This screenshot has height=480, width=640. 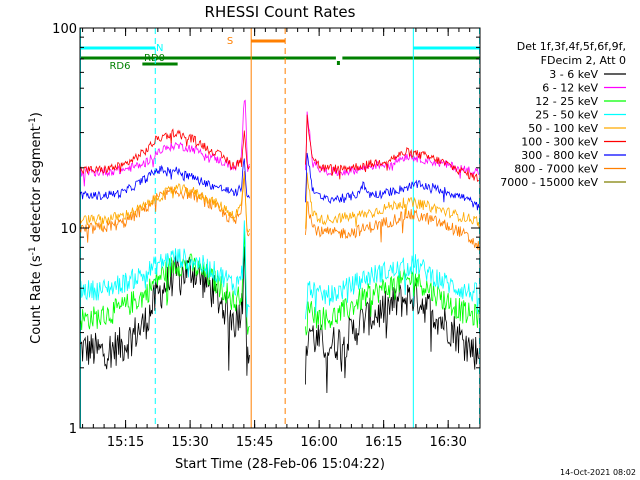 What do you see at coordinates (598, 472) in the screenshot?
I see `render-timestamp: 14-Oct-2021 08:02` at bounding box center [598, 472].